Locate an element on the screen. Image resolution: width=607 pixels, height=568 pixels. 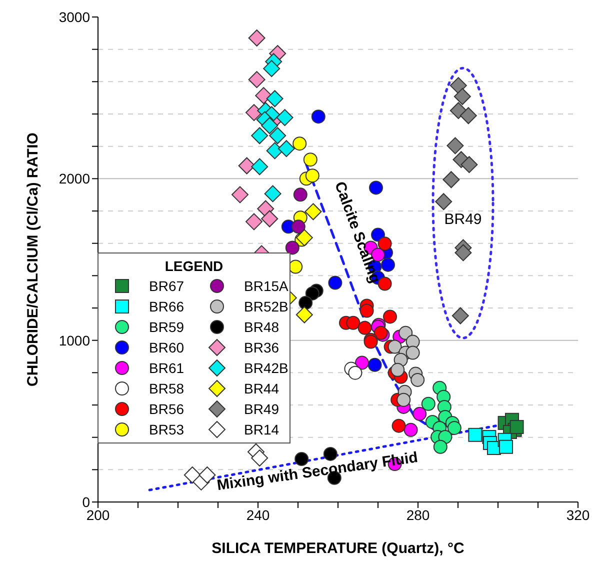
legend-label: BR60 is located at coordinates (166, 348).